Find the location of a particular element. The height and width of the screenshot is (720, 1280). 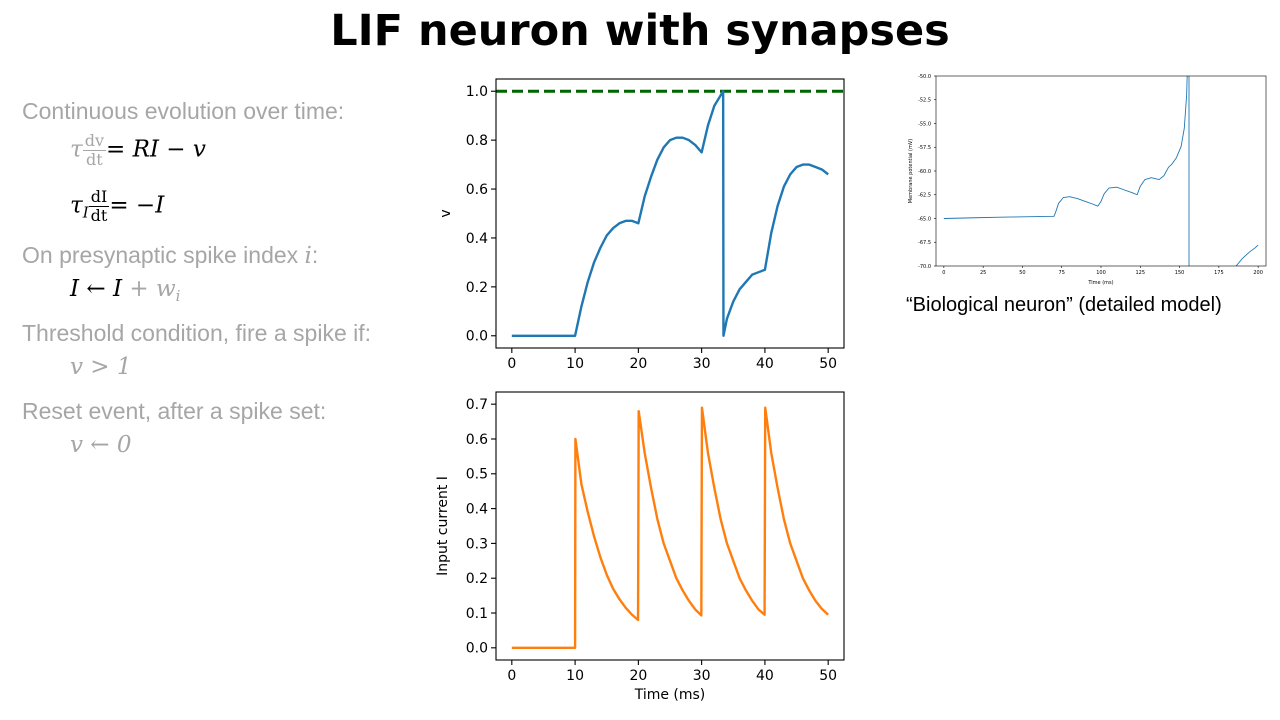

voltage-y-tick-label: 0.0 is located at coordinates (477, 337).